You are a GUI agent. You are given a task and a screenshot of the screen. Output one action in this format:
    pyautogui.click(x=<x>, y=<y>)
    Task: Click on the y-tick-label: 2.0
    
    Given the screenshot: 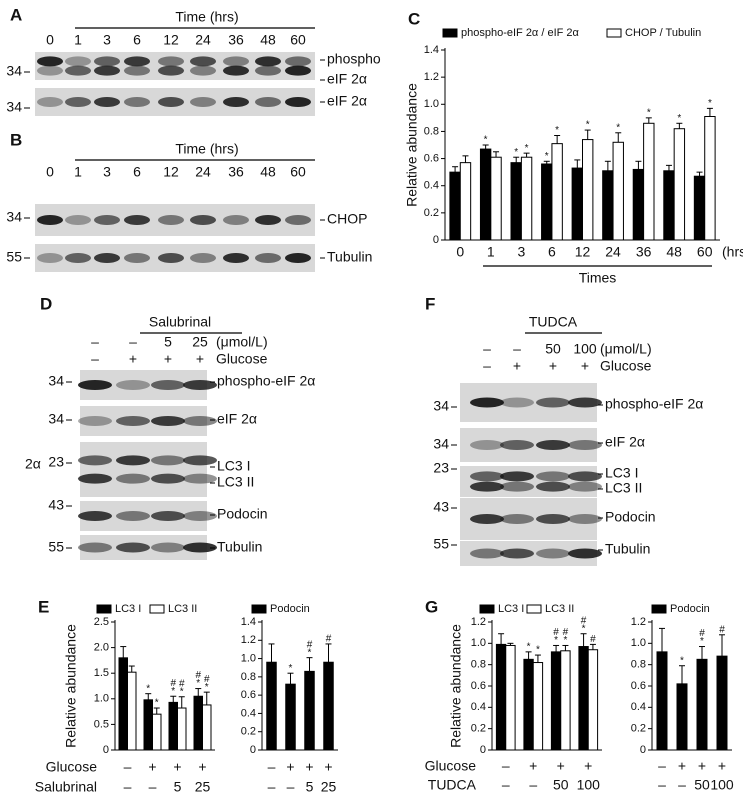 What is the action you would take?
    pyautogui.click(x=101, y=648)
    